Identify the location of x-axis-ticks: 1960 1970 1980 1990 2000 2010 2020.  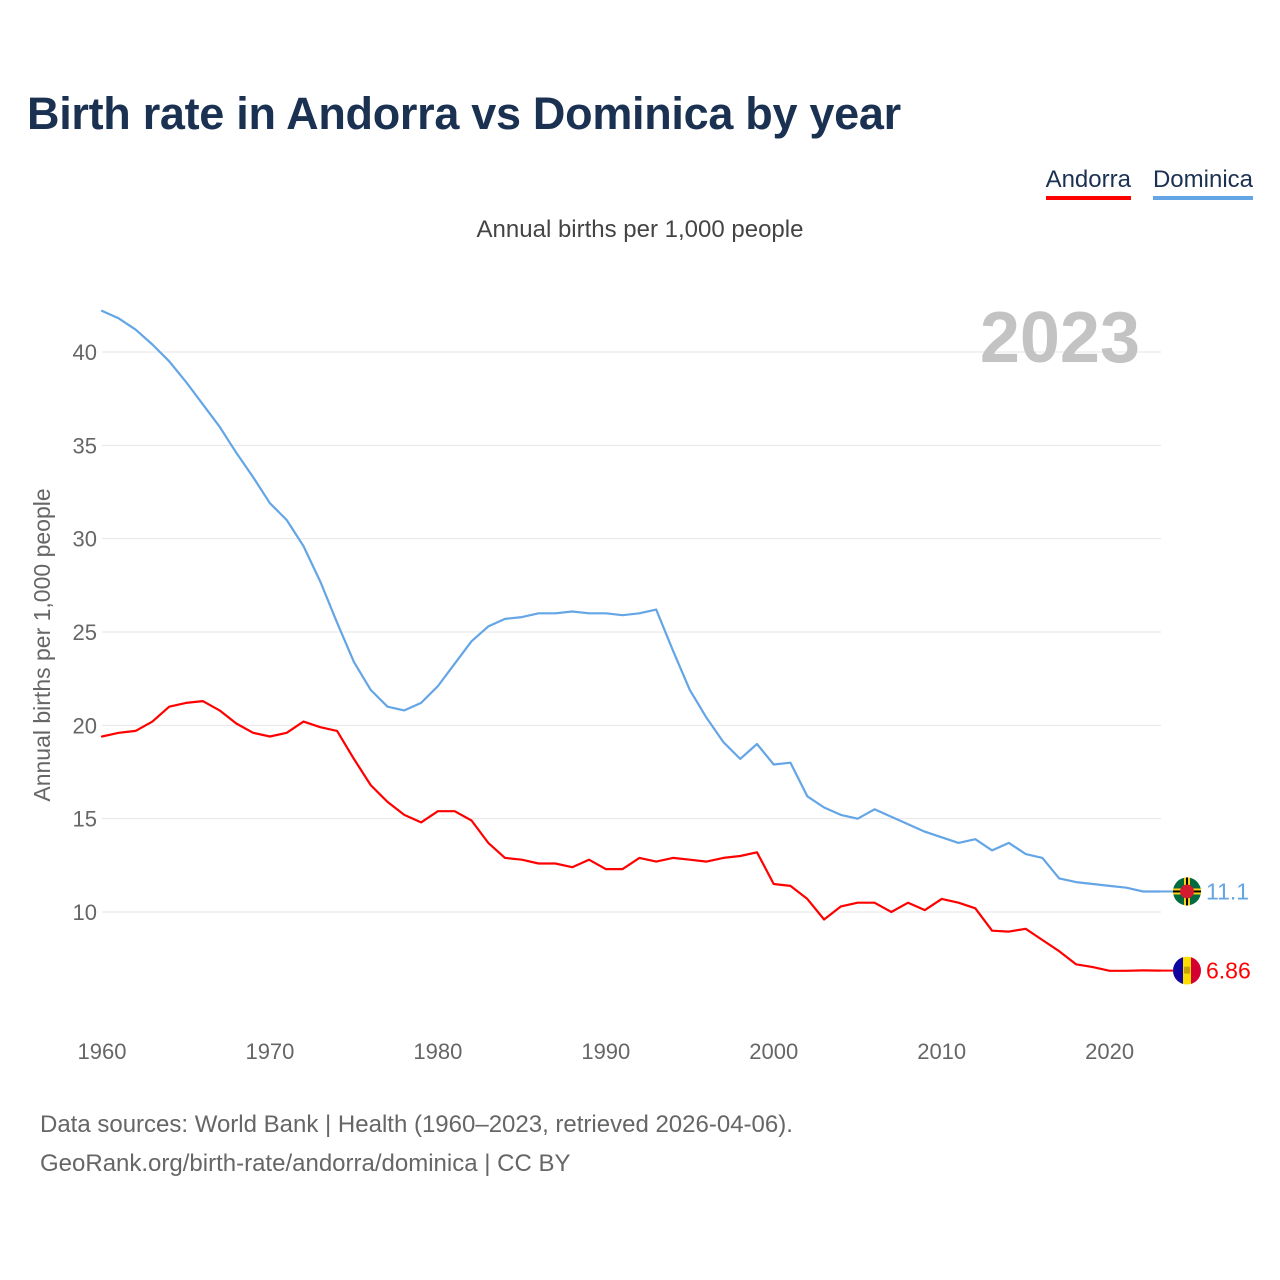
(606, 1051).